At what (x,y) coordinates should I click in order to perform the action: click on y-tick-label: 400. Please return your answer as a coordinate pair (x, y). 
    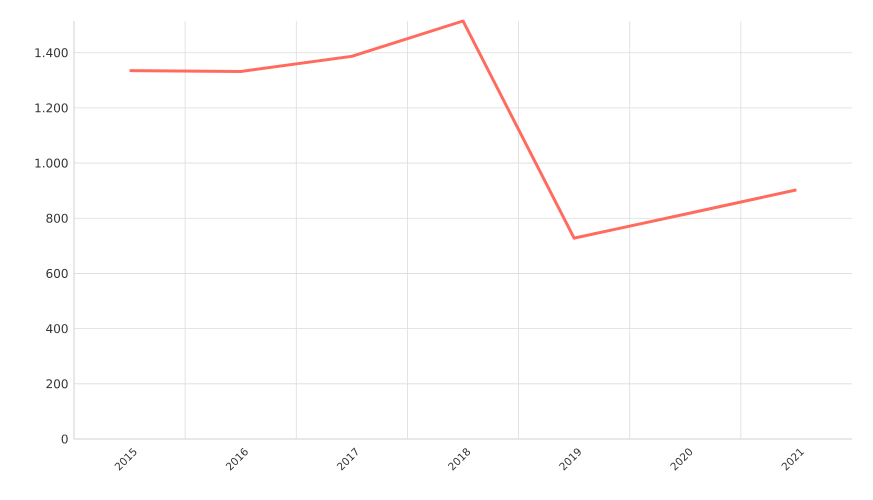
    Looking at the image, I should click on (57, 329).